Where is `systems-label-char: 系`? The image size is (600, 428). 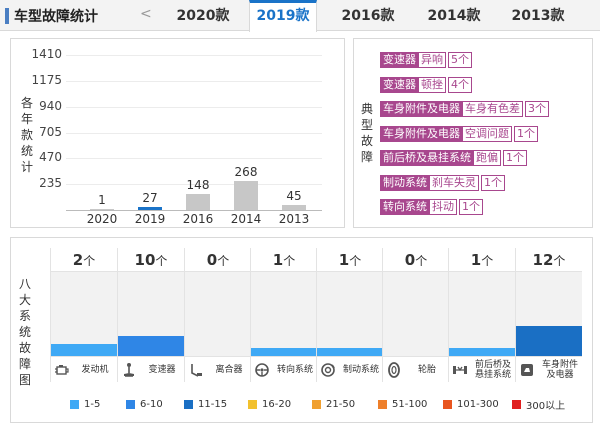 systems-label-char: 系 is located at coordinates (24, 316).